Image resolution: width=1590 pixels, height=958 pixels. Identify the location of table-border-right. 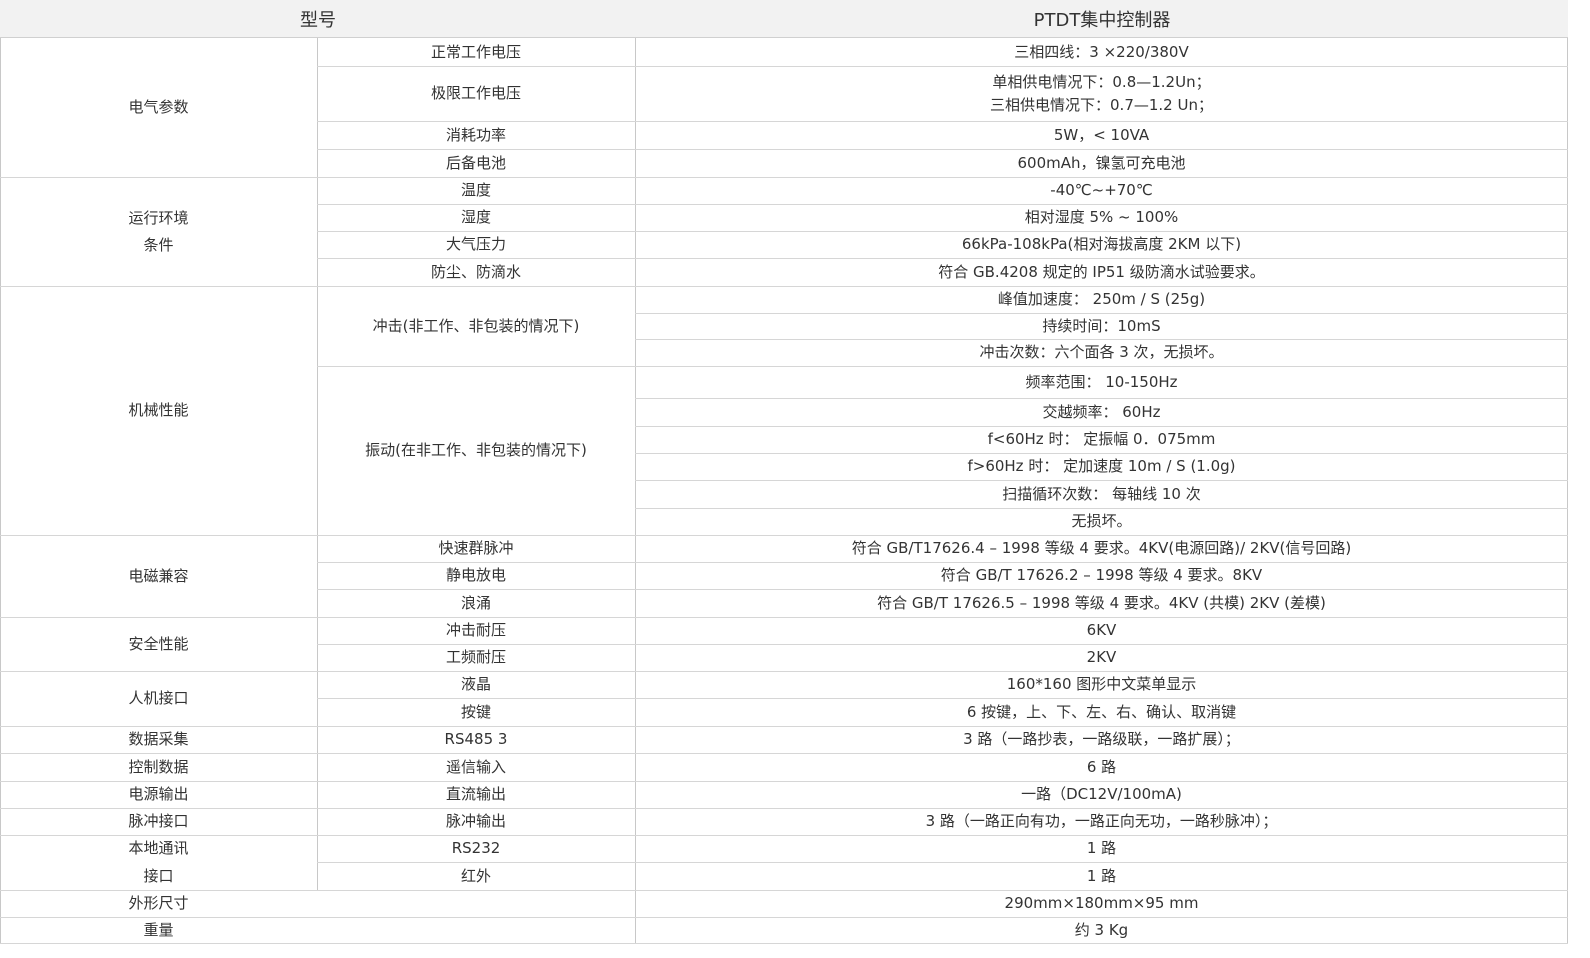
(1567, 491).